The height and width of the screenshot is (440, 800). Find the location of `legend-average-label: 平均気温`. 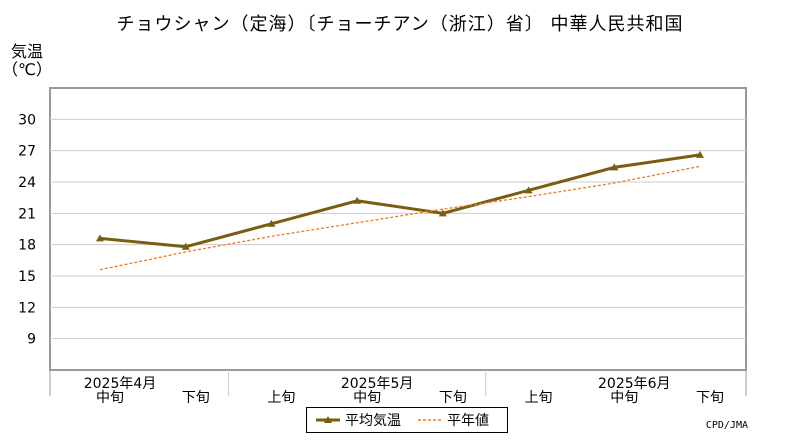

legend-average-label: 平均気温 is located at coordinates (373, 421).